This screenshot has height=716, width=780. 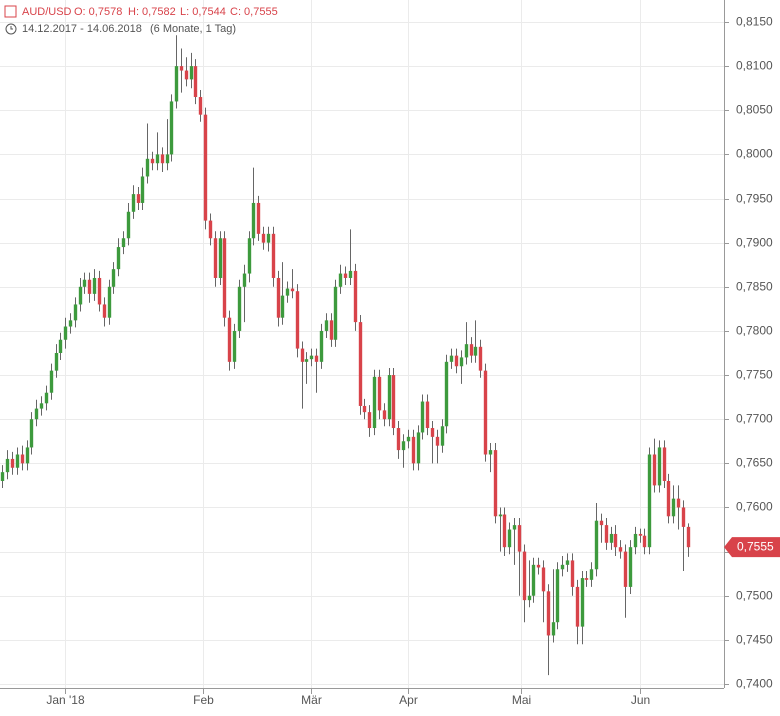 I want to click on header-value: H: 0,7582, so click(x=152, y=12).